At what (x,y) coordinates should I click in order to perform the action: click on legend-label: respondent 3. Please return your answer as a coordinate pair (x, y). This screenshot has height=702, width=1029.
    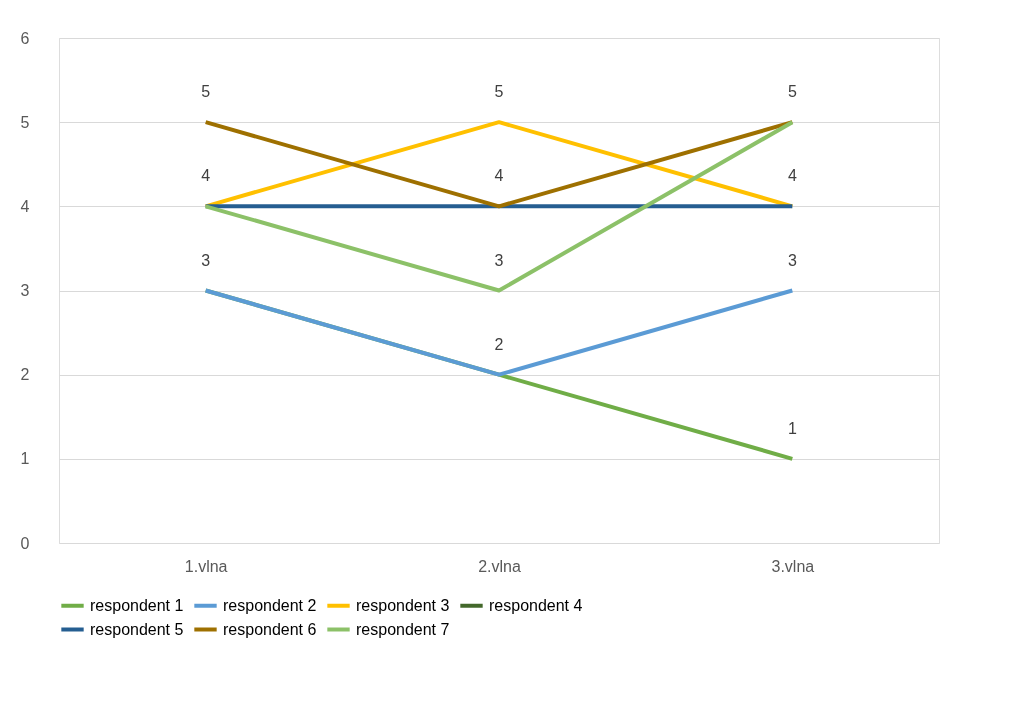
    Looking at the image, I should click on (403, 605).